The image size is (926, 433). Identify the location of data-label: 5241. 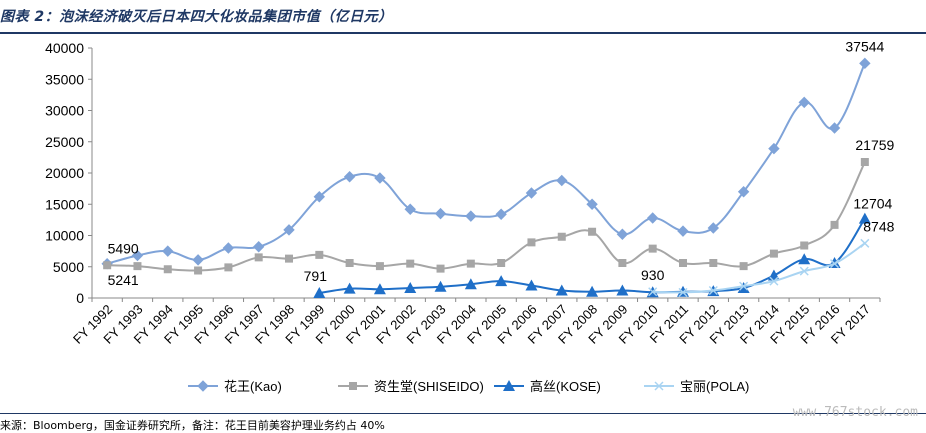
(123, 280).